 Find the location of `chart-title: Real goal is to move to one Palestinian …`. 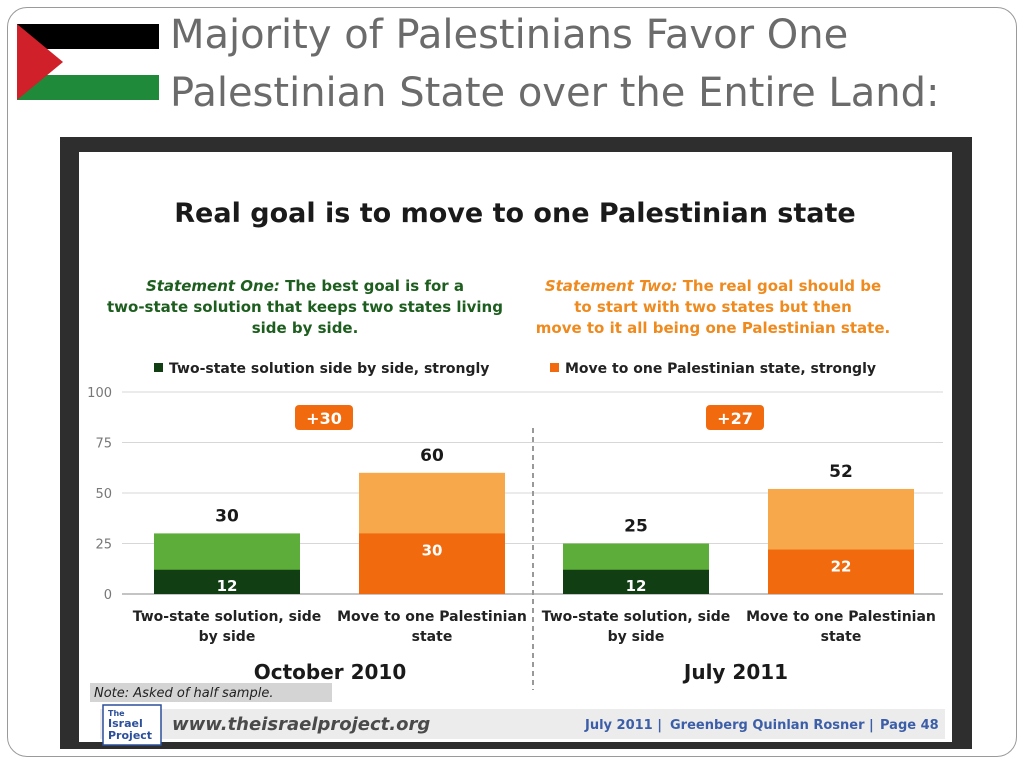

chart-title: Real goal is to move to one Palestinian … is located at coordinates (514, 213).